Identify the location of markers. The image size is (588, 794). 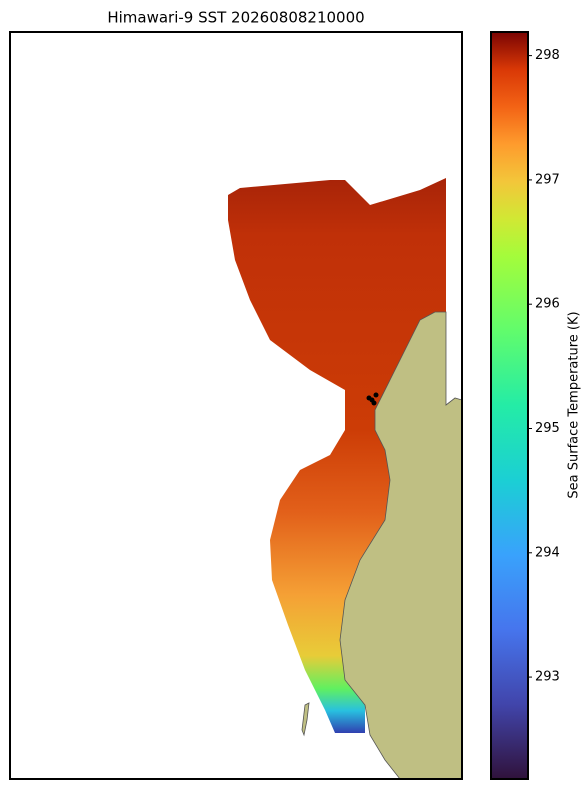
(372, 399).